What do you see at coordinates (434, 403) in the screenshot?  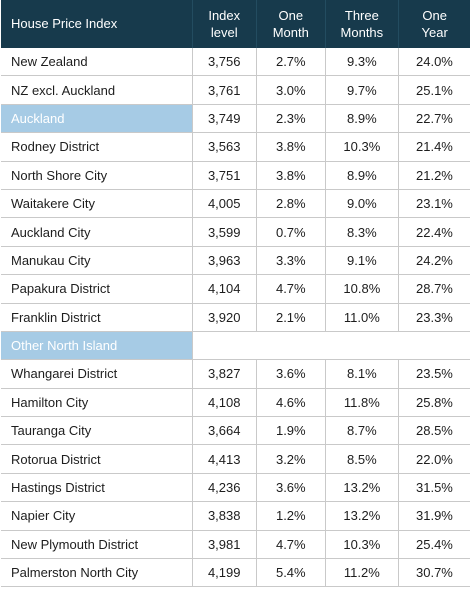 I see `one-year-cell: 25.8%` at bounding box center [434, 403].